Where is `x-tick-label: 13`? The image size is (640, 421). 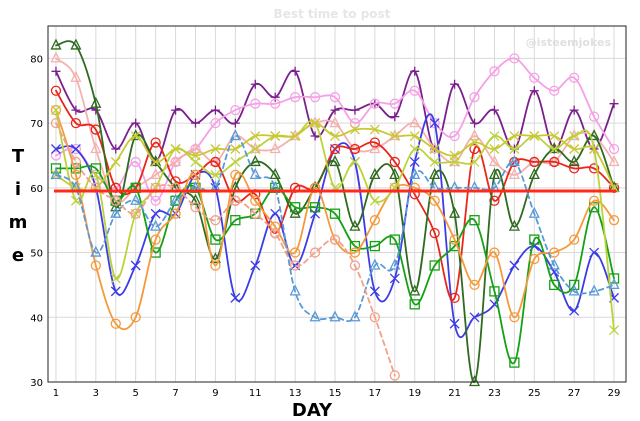 x-tick-label: 13 is located at coordinates (295, 393).